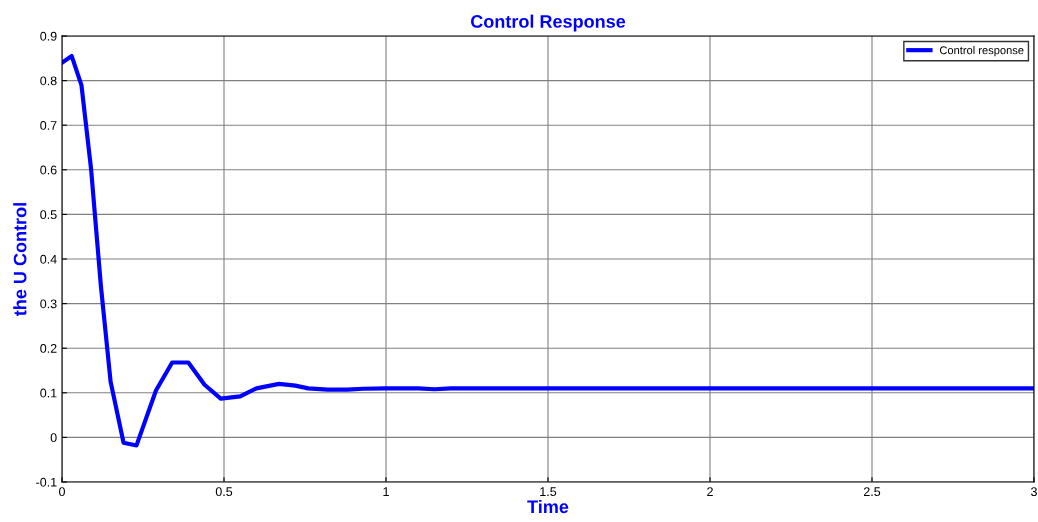 This screenshot has height=522, width=1038. What do you see at coordinates (62, 492) in the screenshot?
I see `x-tick-label: 0` at bounding box center [62, 492].